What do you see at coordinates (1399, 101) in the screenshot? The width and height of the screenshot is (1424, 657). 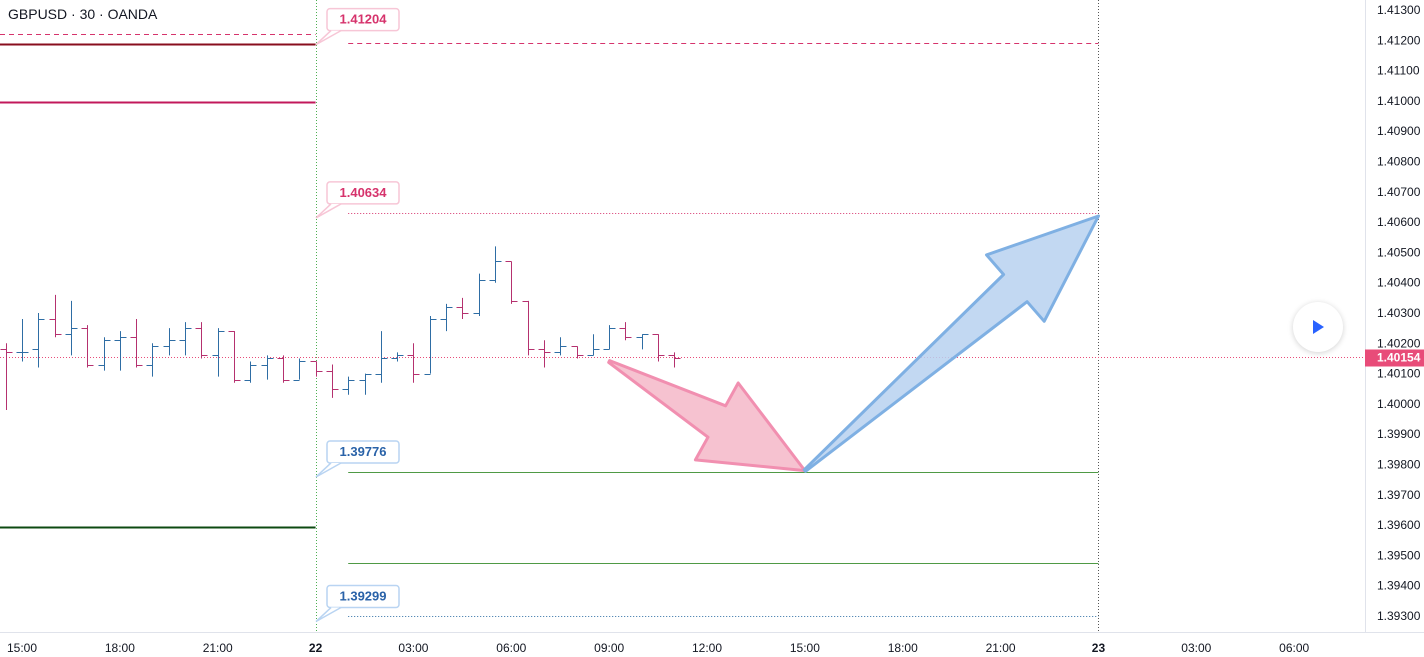 I see `price-tick-label: 1.41000` at bounding box center [1399, 101].